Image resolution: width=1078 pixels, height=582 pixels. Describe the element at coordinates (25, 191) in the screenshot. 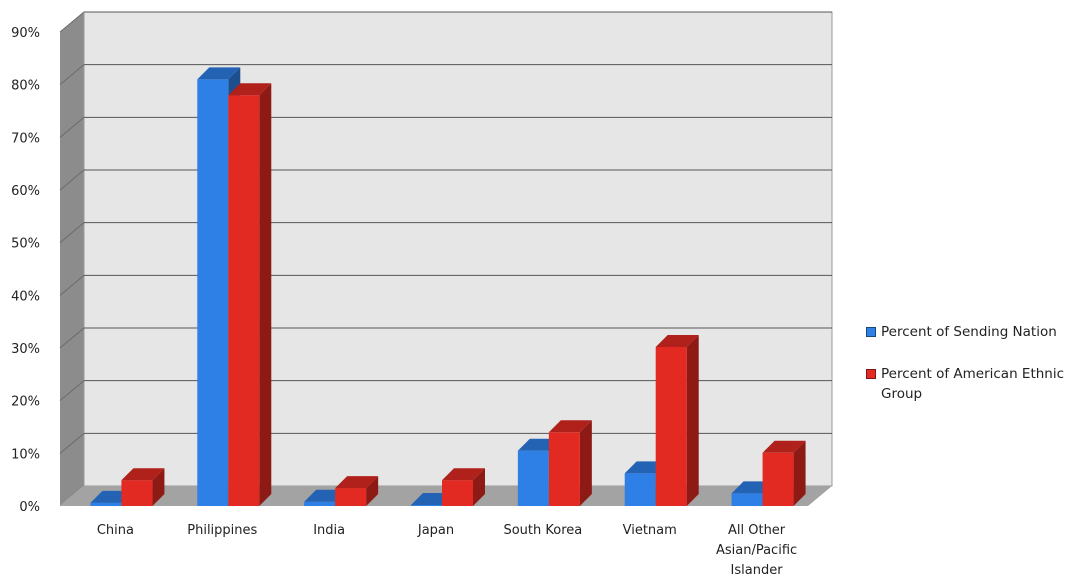

I see `y-tick-label: 60%` at that location.